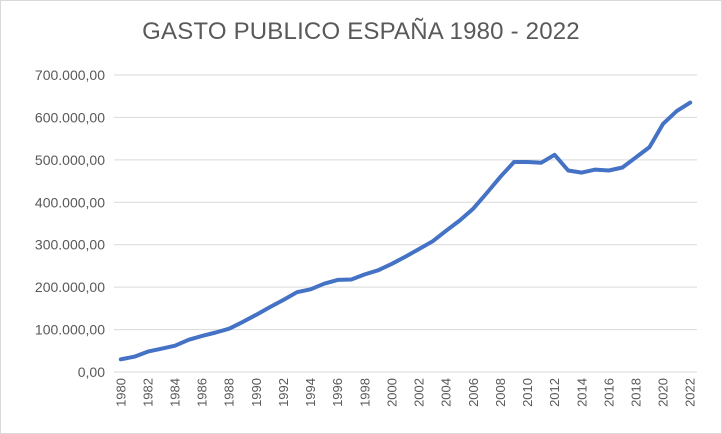  What do you see at coordinates (663, 392) in the screenshot?
I see `x-tick-label: 2020` at bounding box center [663, 392].